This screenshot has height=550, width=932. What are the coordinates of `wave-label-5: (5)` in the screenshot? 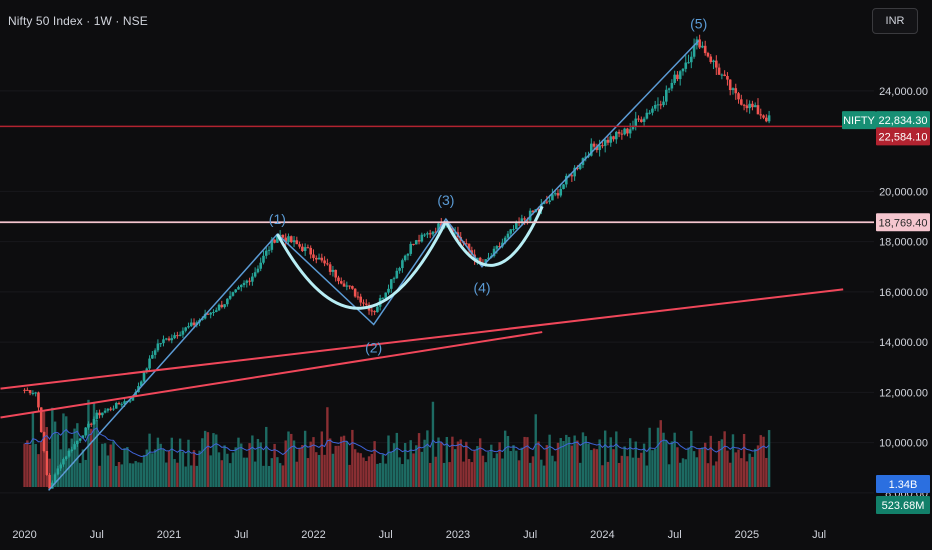 It's located at (698, 24).